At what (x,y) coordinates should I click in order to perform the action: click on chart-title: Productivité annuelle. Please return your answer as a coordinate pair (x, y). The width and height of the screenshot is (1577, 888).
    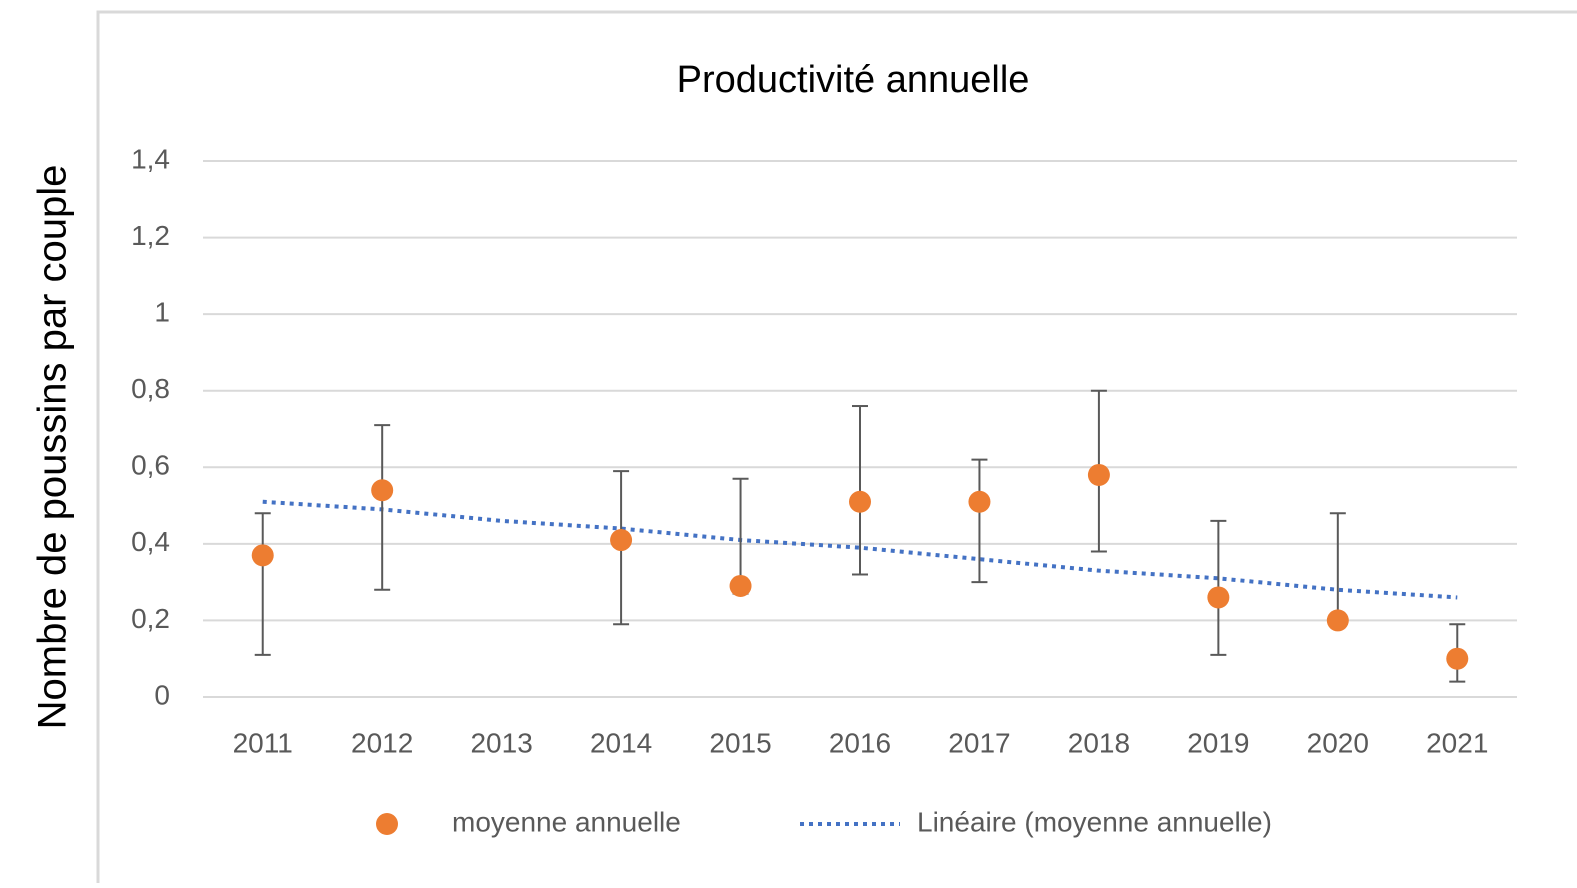
    Looking at the image, I should click on (853, 80).